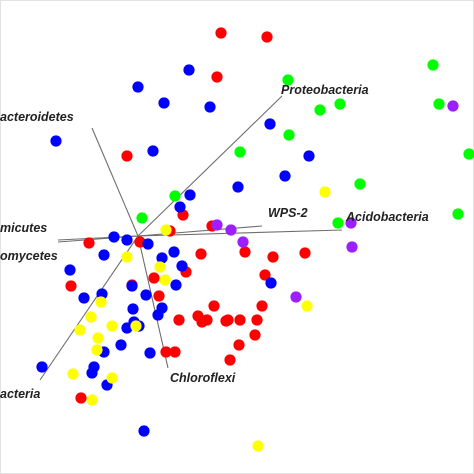 The width and height of the screenshot is (474, 474). What do you see at coordinates (23, 228) in the screenshot?
I see `label-firmicutes: micutes` at bounding box center [23, 228].